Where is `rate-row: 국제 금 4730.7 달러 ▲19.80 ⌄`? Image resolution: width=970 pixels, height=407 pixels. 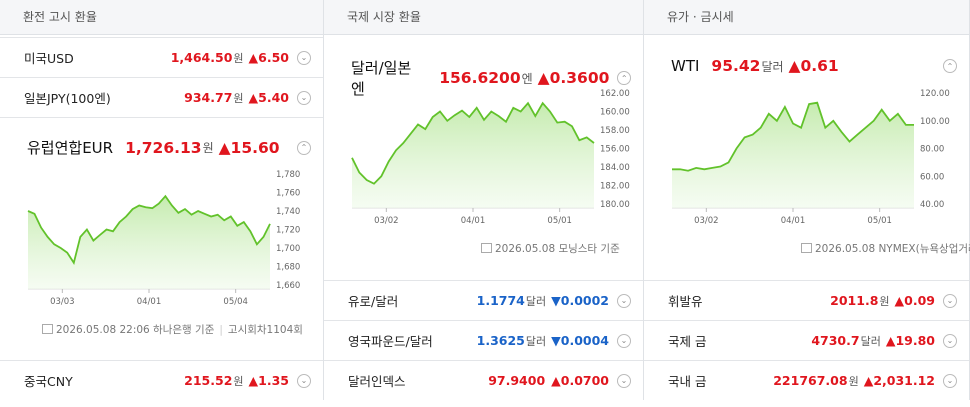
rate-row: 국제 금 4730.7 달러 ▲19.80 ⌄ is located at coordinates (806, 340).